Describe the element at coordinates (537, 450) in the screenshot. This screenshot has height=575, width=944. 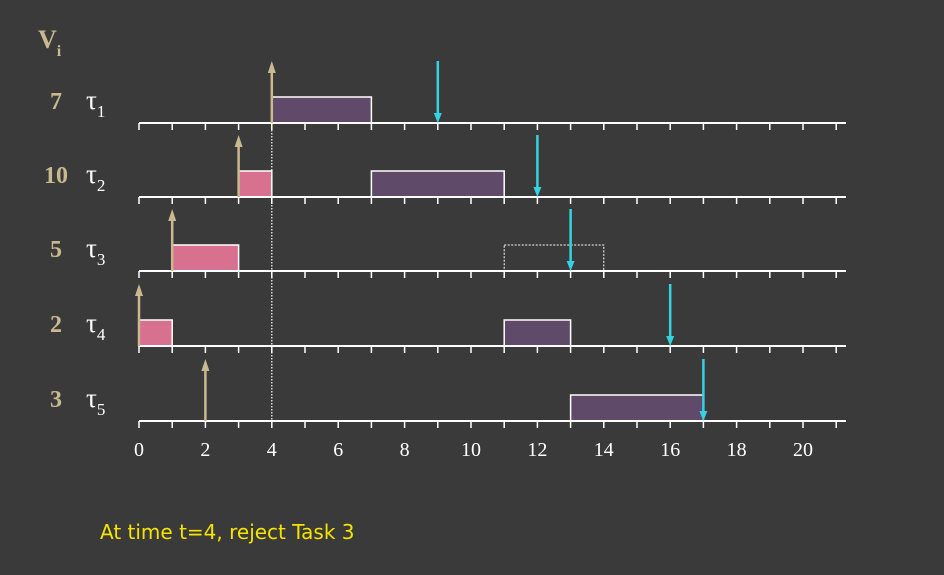
I see `x-tick-label: 12` at that location.